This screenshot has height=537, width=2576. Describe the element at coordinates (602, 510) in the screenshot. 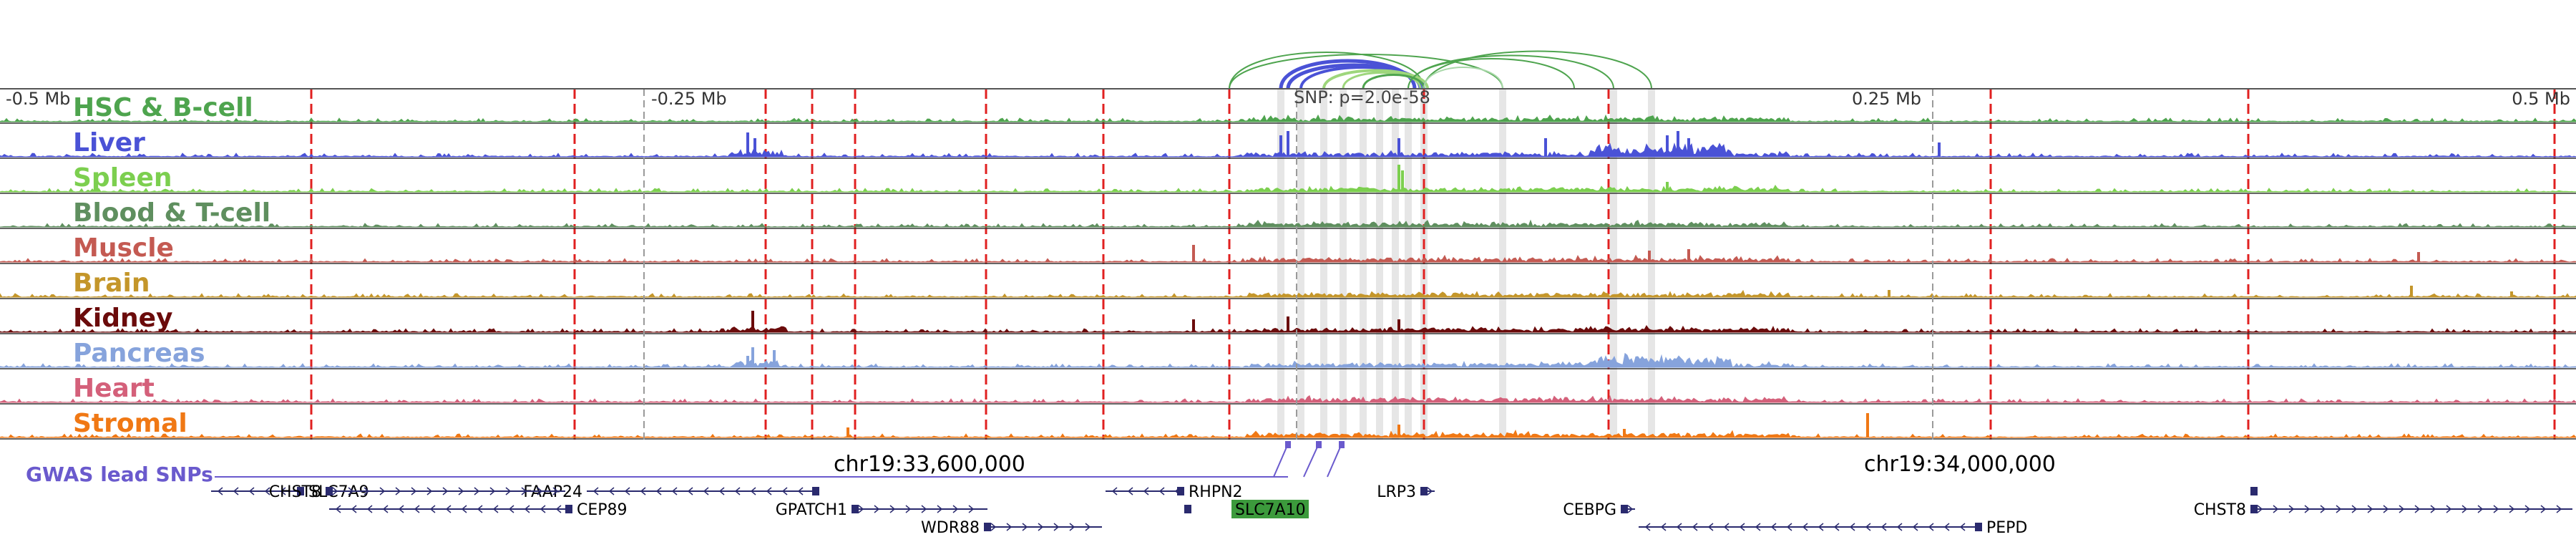

I see `gene-label: CEP89` at that location.